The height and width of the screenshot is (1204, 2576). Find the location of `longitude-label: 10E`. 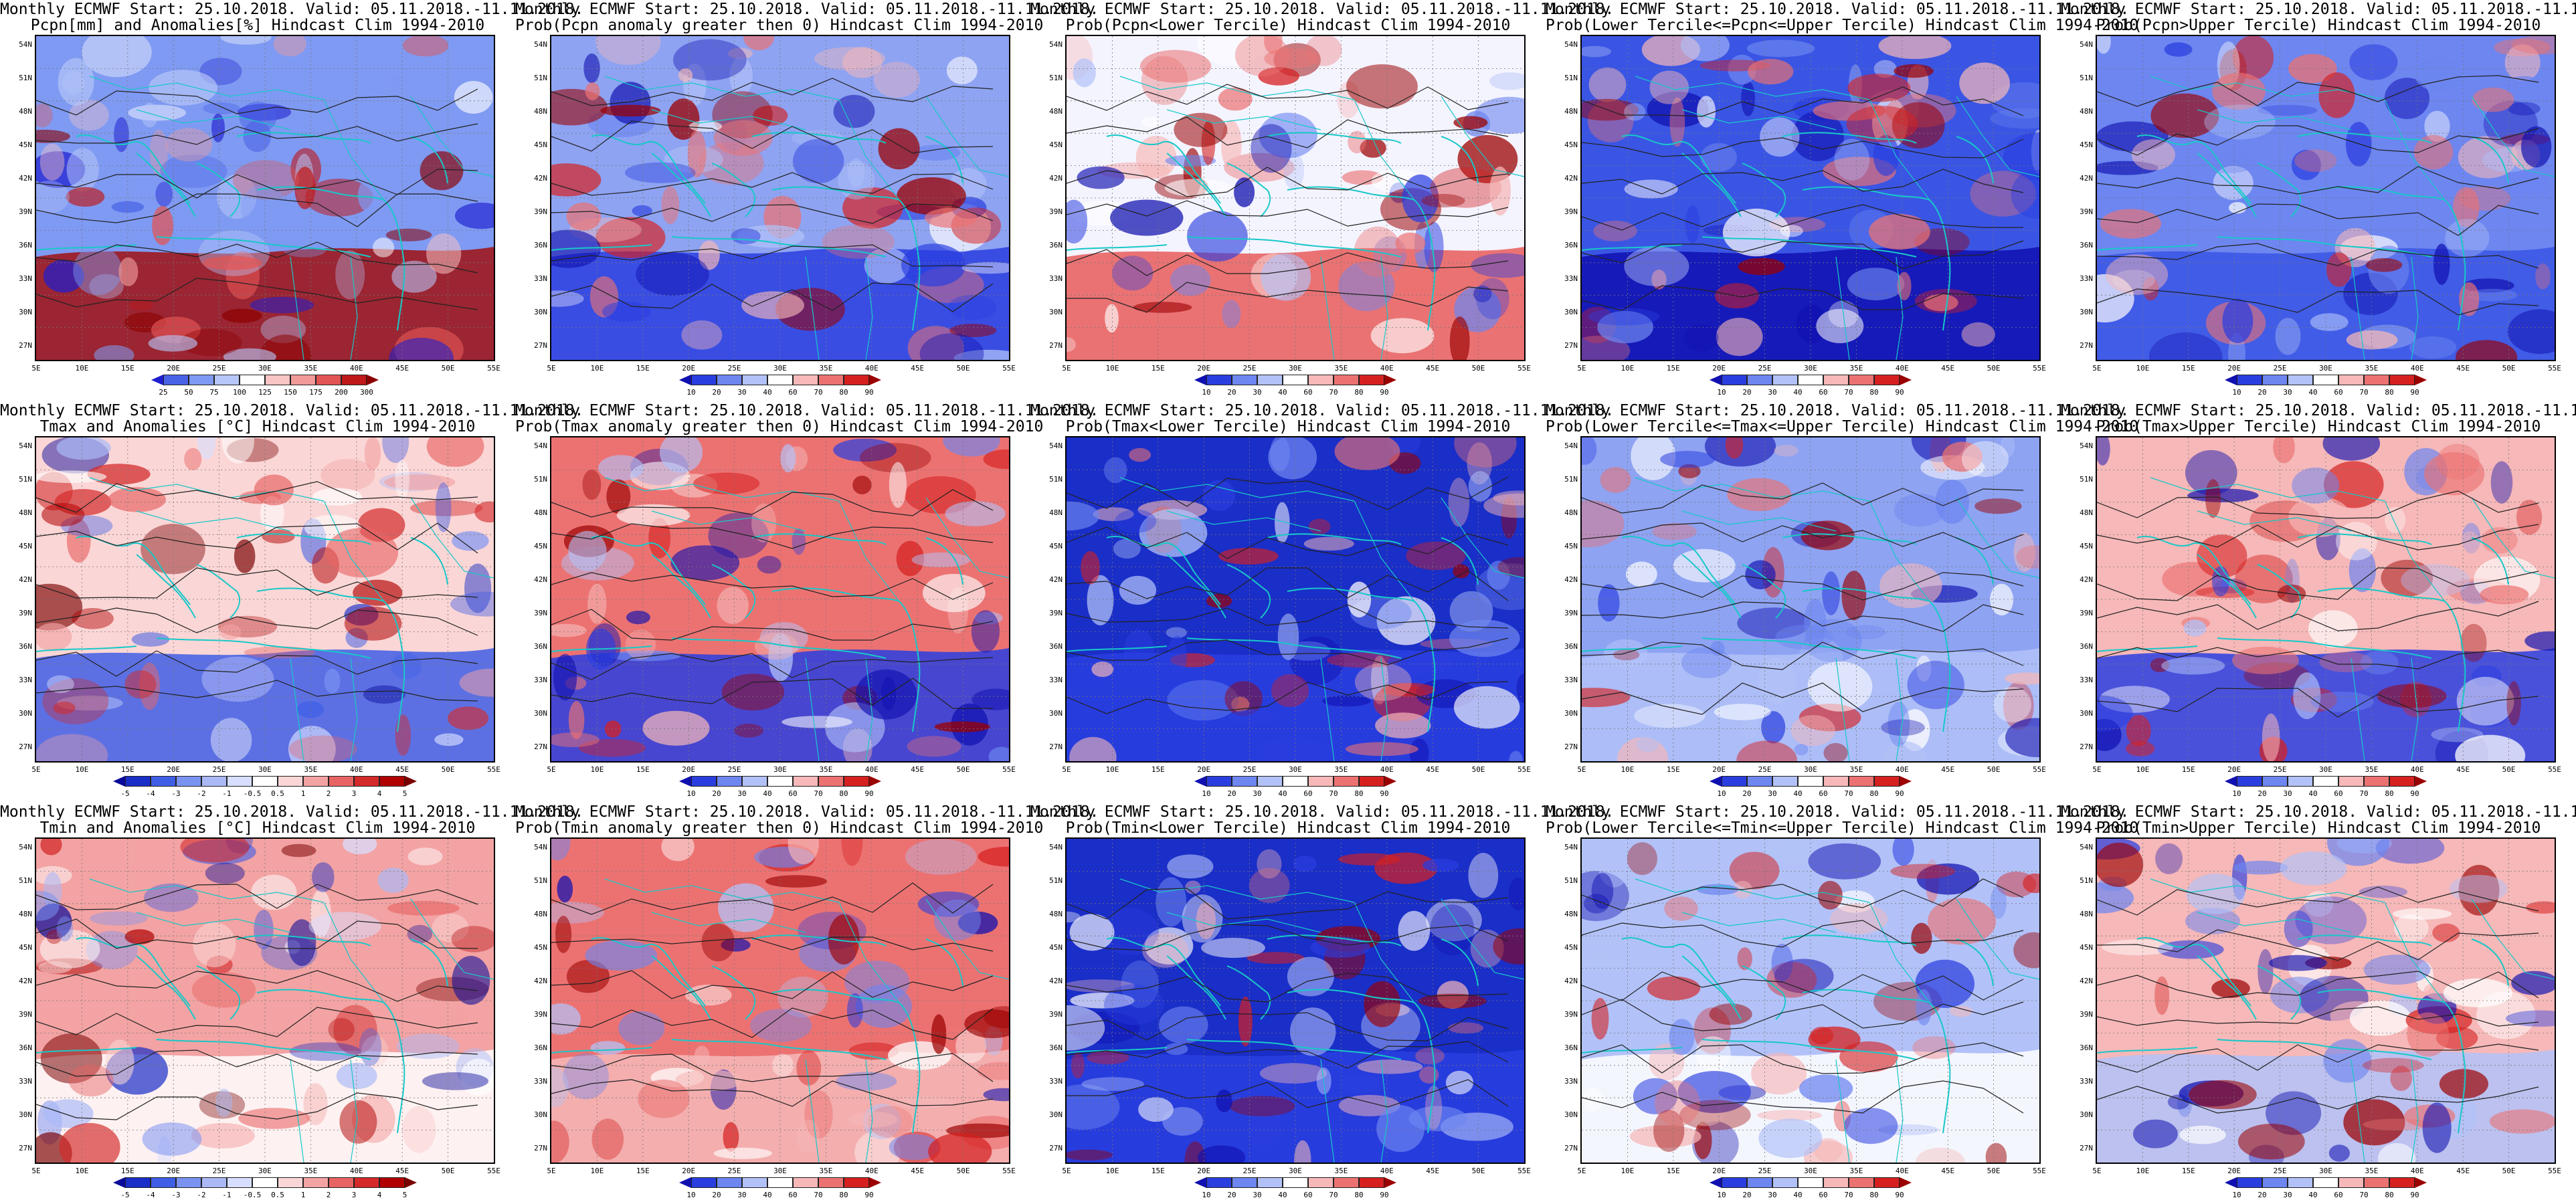

longitude-label: 10E is located at coordinates (1112, 1171).